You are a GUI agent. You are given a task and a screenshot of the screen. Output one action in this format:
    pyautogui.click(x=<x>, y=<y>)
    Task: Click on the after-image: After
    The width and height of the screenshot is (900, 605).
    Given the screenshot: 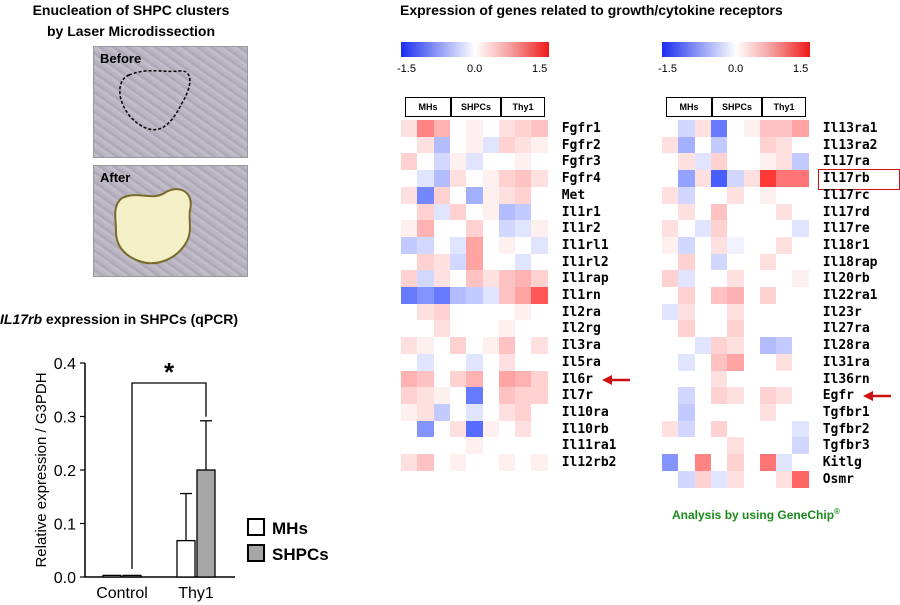 What is the action you would take?
    pyautogui.click(x=170, y=221)
    